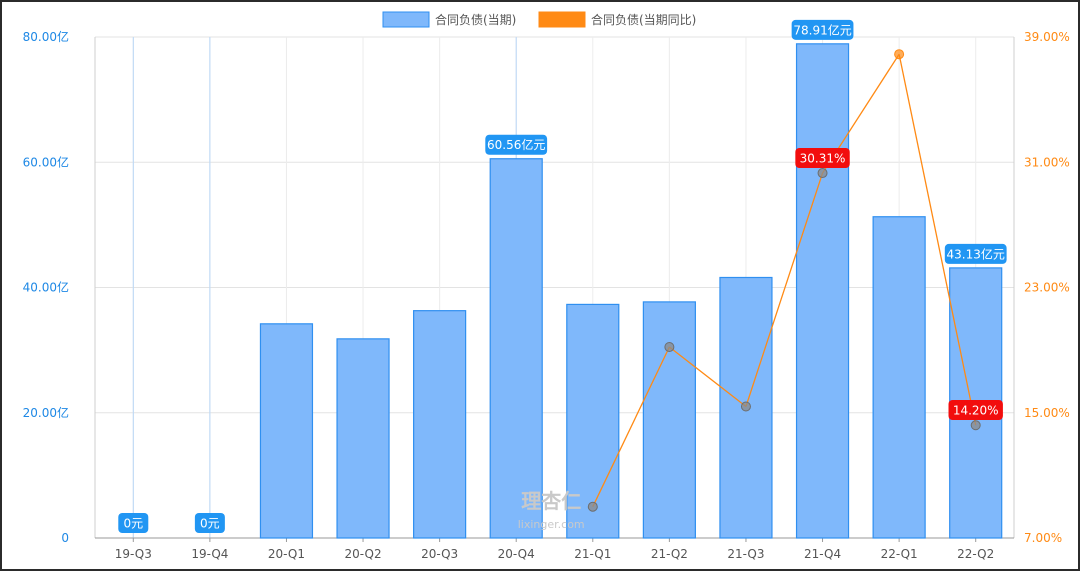 The width and height of the screenshot is (1080, 571). Describe the element at coordinates (551, 501) in the screenshot. I see `watermark-text: 理杏仁` at that location.